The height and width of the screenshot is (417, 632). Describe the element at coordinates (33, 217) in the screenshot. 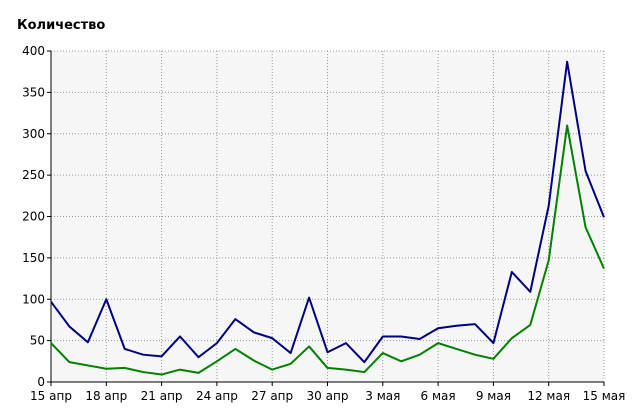

I see `y-tick-label: 200` at that location.